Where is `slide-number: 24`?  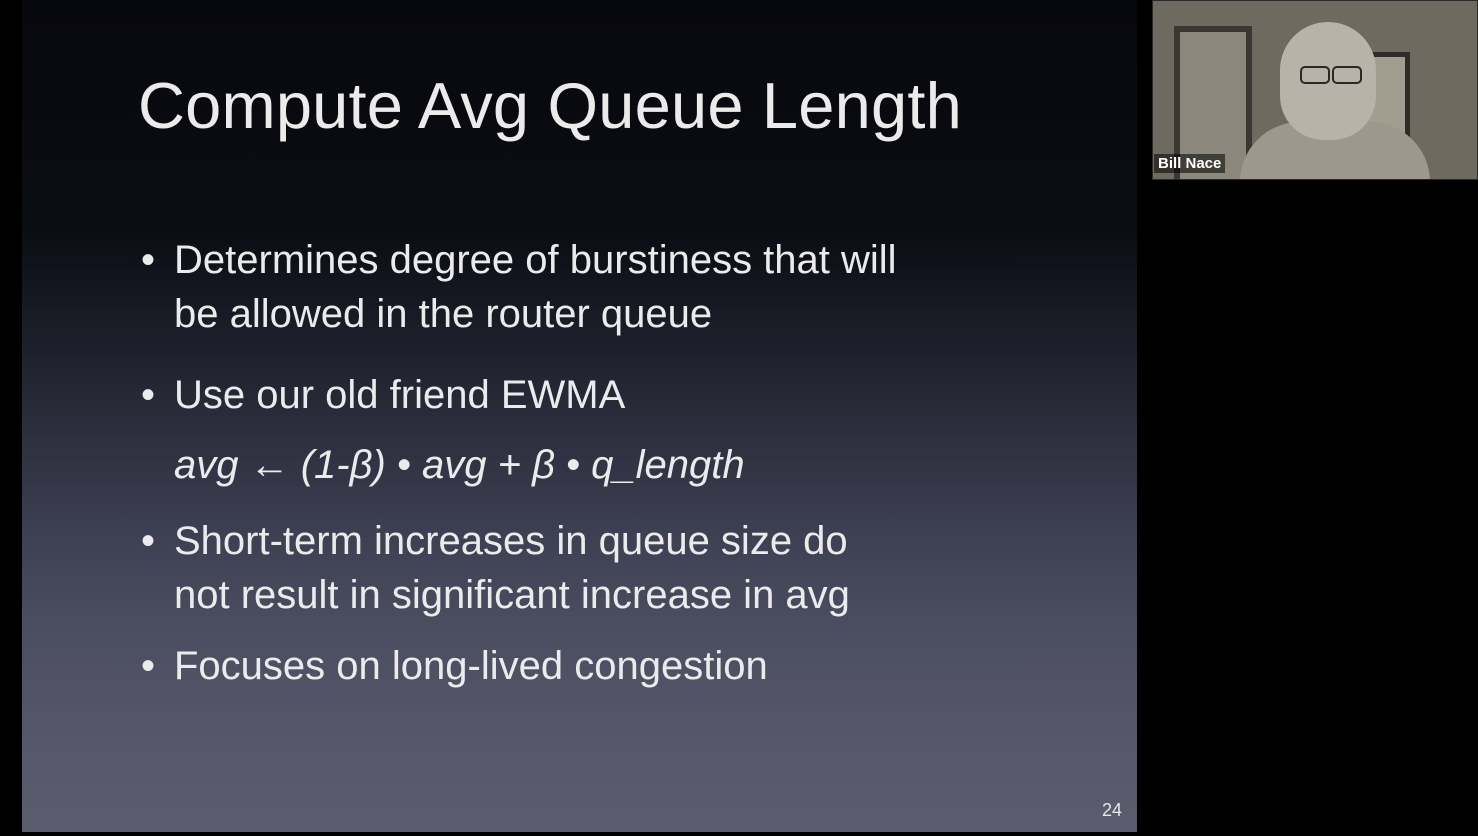 slide-number: 24 is located at coordinates (1112, 810).